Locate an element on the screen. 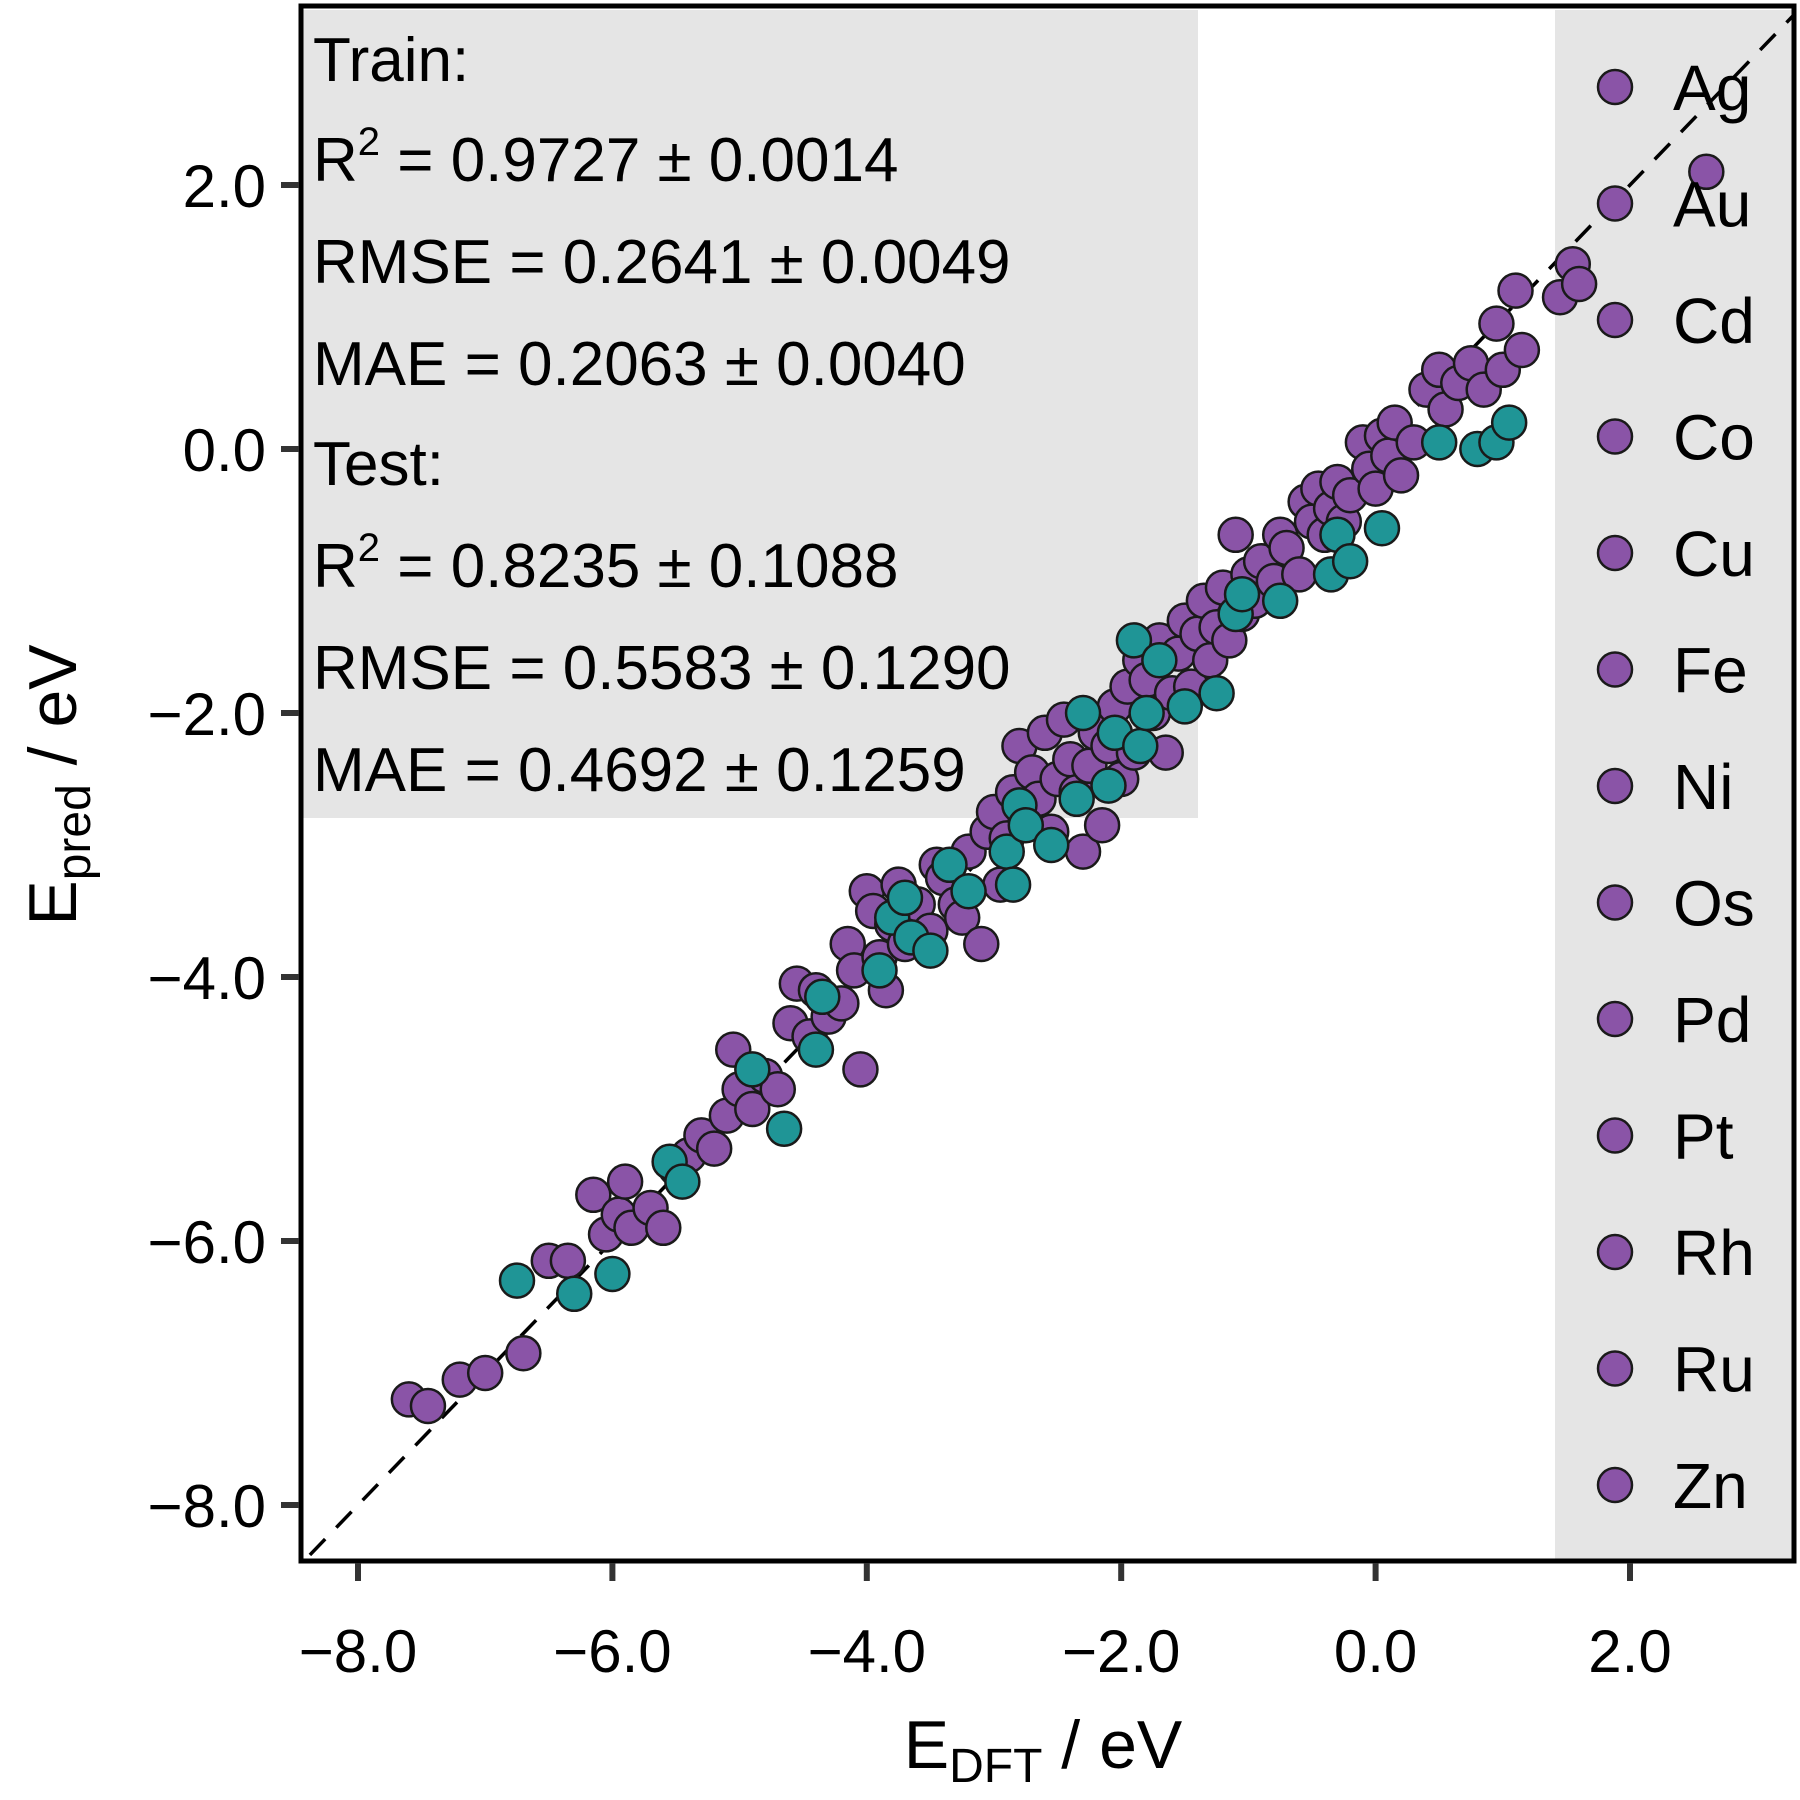  x-tick-label: −4.0 is located at coordinates (867, 1651).